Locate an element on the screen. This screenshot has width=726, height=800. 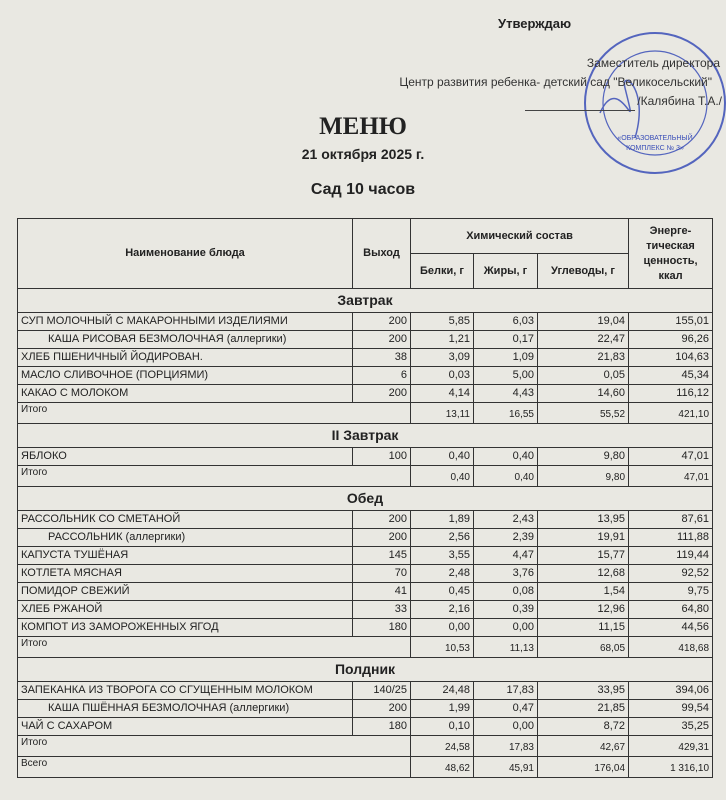
carbs-value: 9,80 is located at coordinates (583, 456).